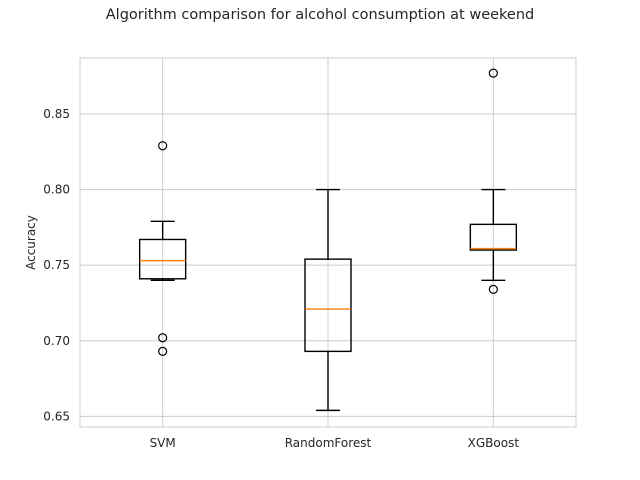 This screenshot has width=640, height=480. I want to click on x-axis-ticks: SVM RandomForest XGBoost, so click(335, 443).